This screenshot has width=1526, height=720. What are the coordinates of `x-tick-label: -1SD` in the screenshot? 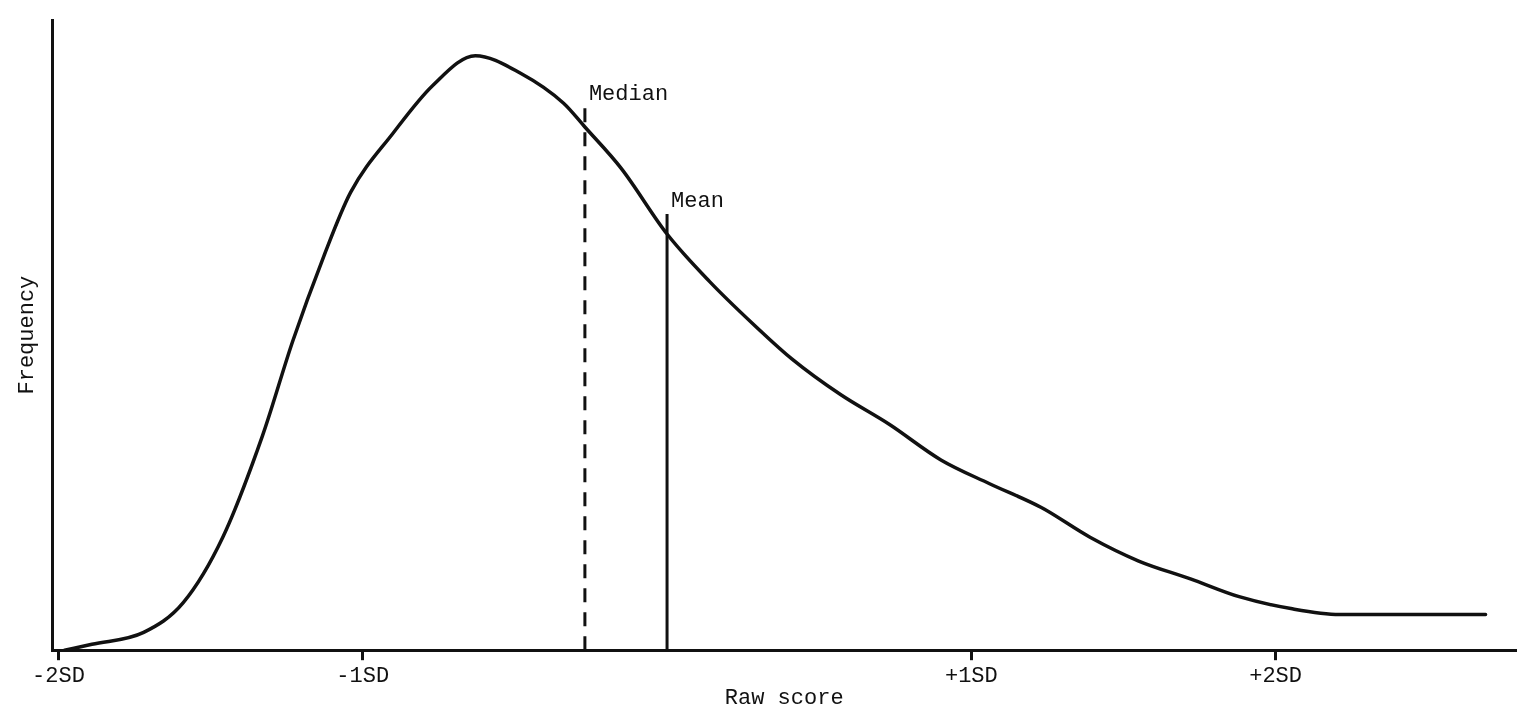 It's located at (363, 677).